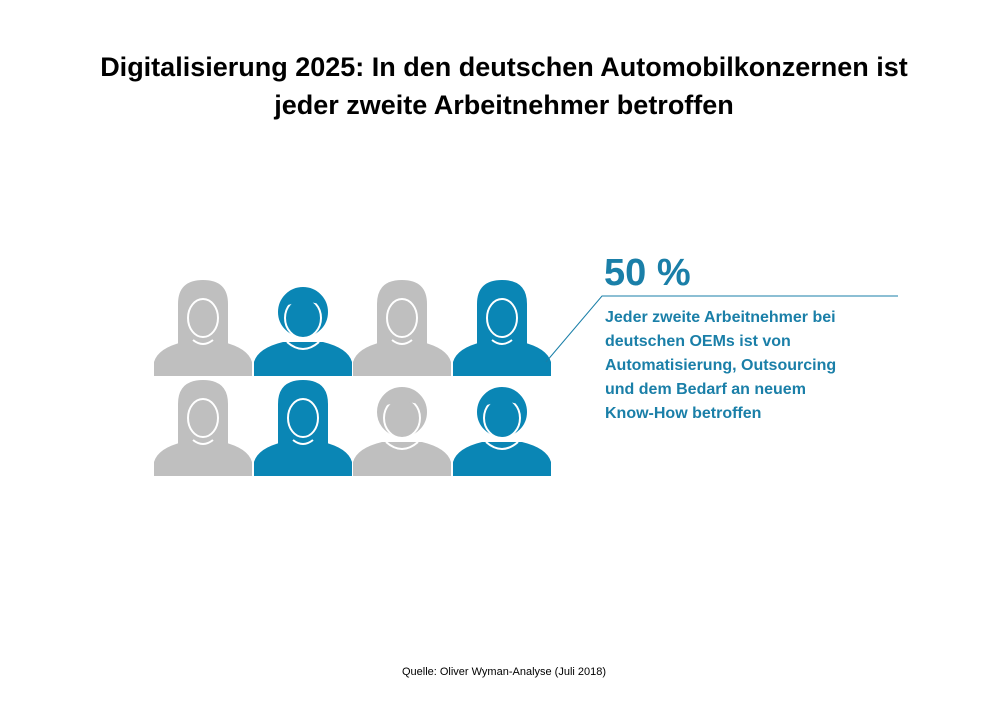 Image resolution: width=1008 pixels, height=720 pixels. Describe the element at coordinates (647, 273) in the screenshot. I see `callout-percentage: 50 %` at that location.